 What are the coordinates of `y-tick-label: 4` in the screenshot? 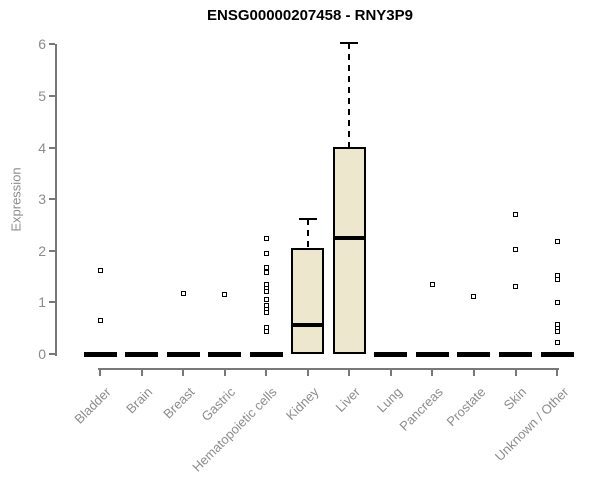 It's located at (42, 147).